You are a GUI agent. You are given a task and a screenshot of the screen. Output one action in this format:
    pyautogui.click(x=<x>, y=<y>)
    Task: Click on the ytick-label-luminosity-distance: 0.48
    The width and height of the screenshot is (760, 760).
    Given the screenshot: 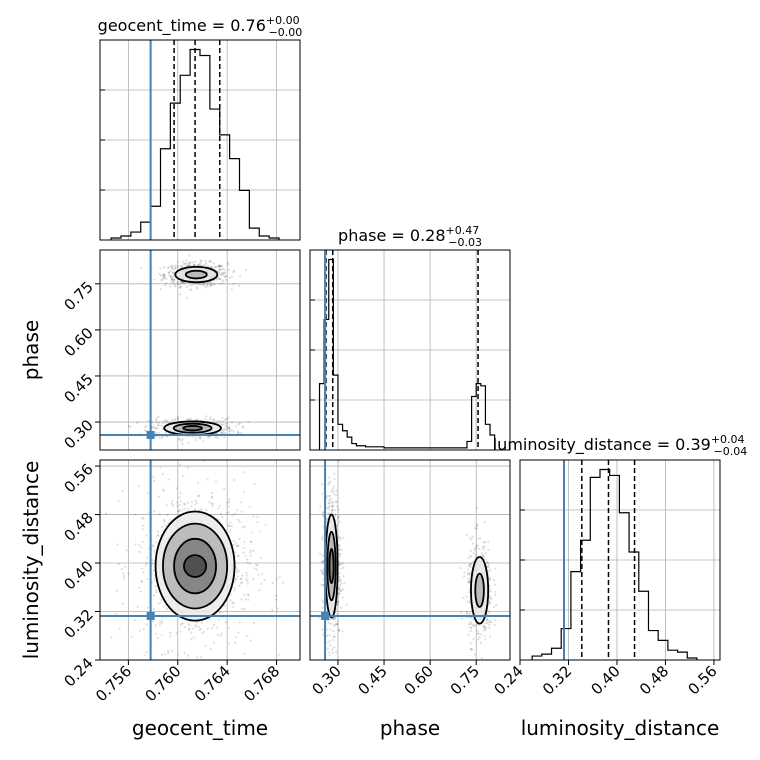 What is the action you would take?
    pyautogui.click(x=78, y=527)
    